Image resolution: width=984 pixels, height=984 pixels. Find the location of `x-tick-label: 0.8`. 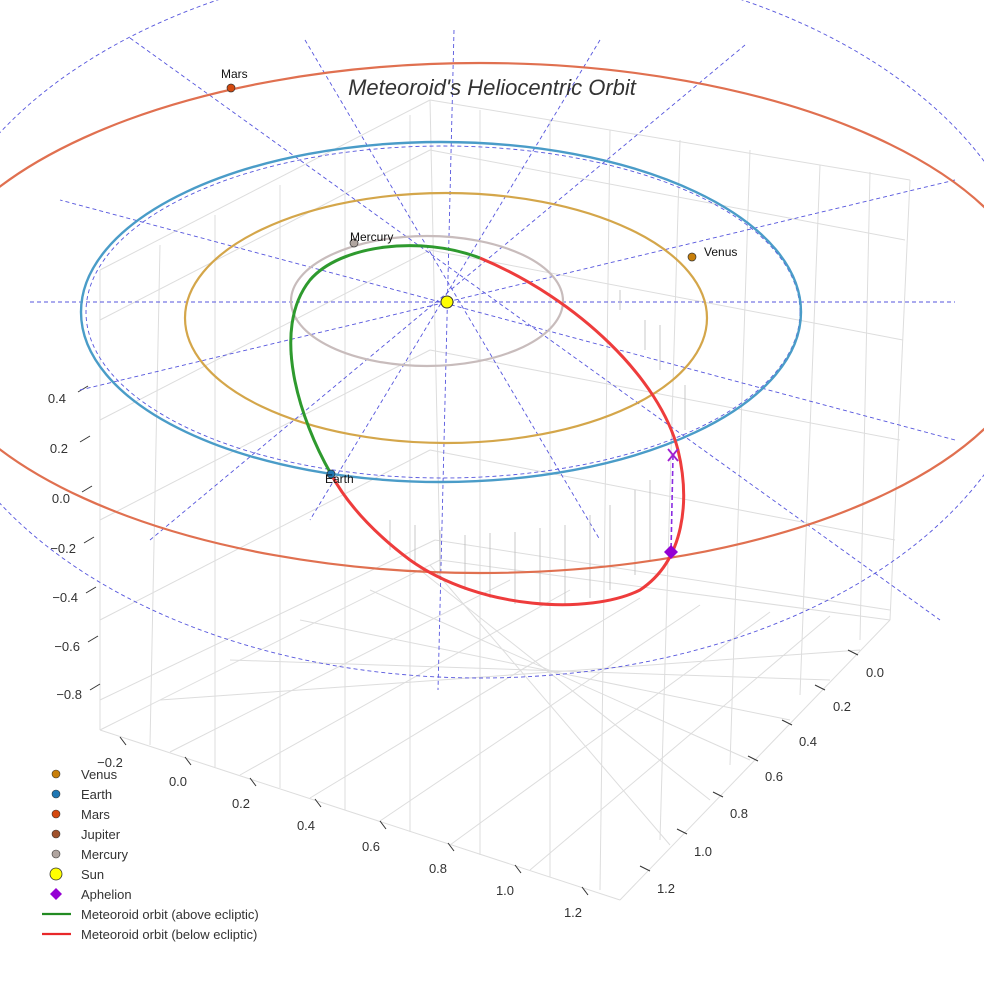

x-tick-label: 0.8 is located at coordinates (438, 868).